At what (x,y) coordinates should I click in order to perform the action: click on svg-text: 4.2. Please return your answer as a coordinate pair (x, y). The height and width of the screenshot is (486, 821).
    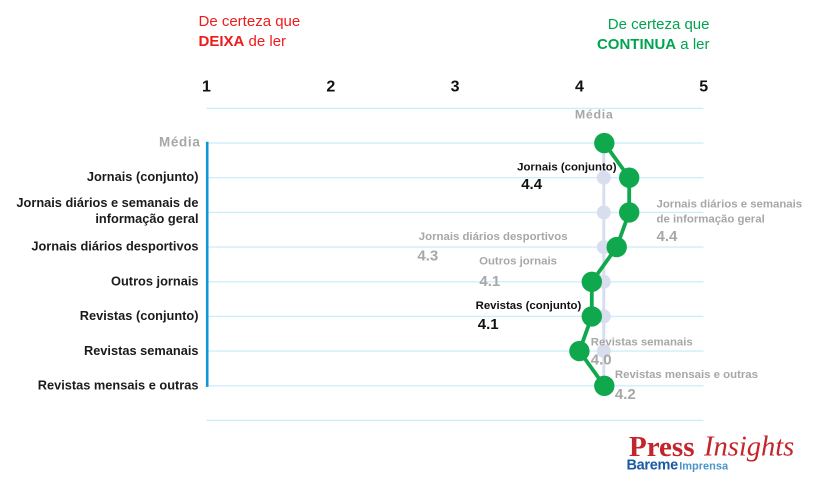
    Looking at the image, I should click on (625, 394).